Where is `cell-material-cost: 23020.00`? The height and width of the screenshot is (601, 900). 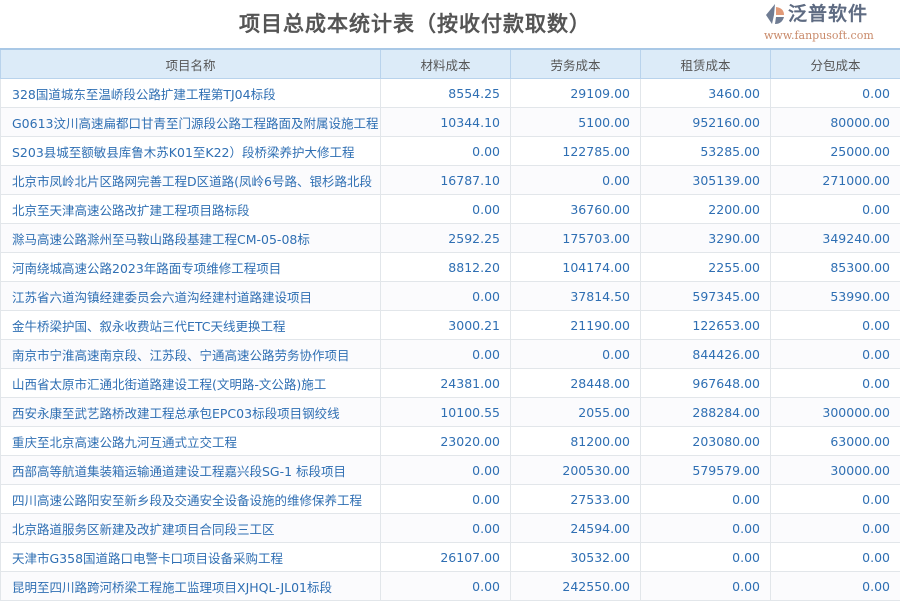
cell-material-cost: 23020.00 is located at coordinates (446, 441).